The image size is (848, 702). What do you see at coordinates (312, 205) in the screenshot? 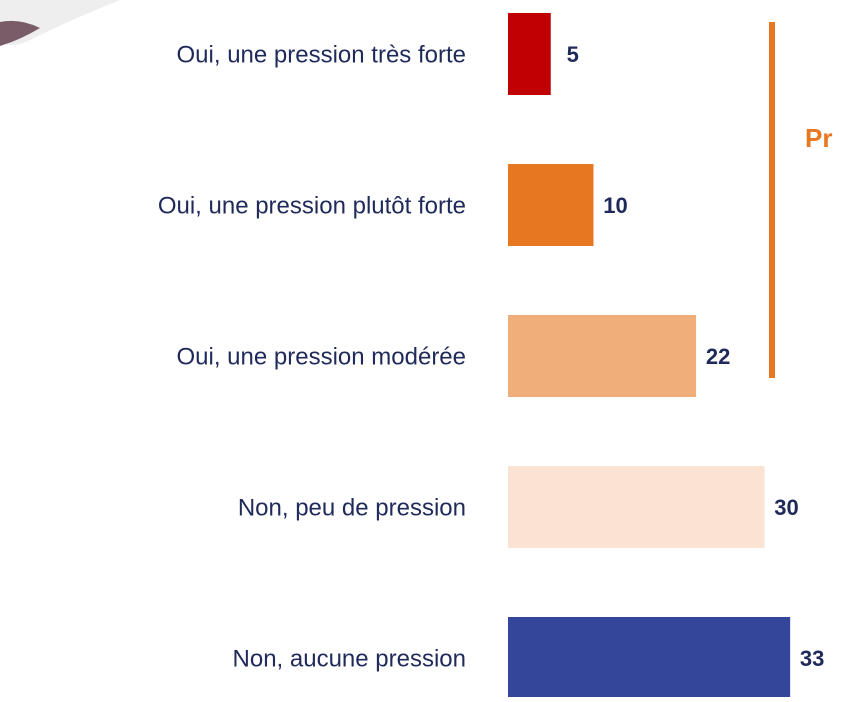
I see `category-label: Oui, une pression plutôt forte` at bounding box center [312, 205].